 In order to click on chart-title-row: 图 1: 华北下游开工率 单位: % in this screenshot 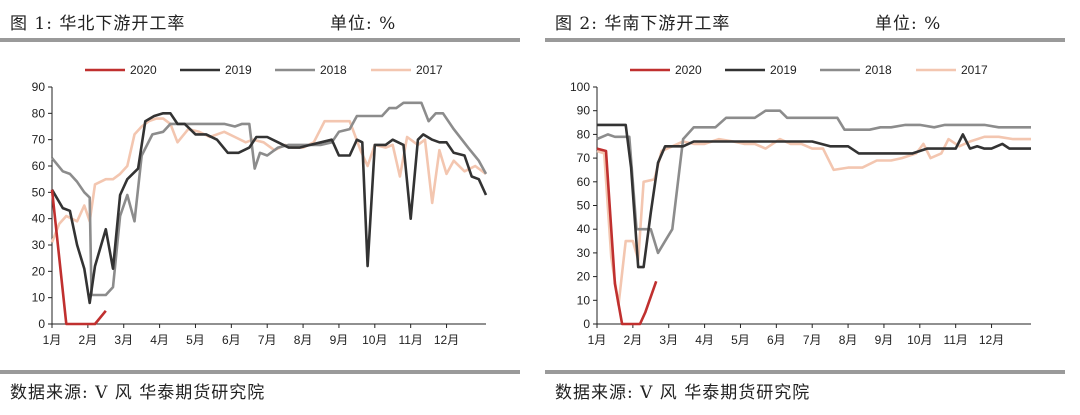, I will do `click(265, 22)`.